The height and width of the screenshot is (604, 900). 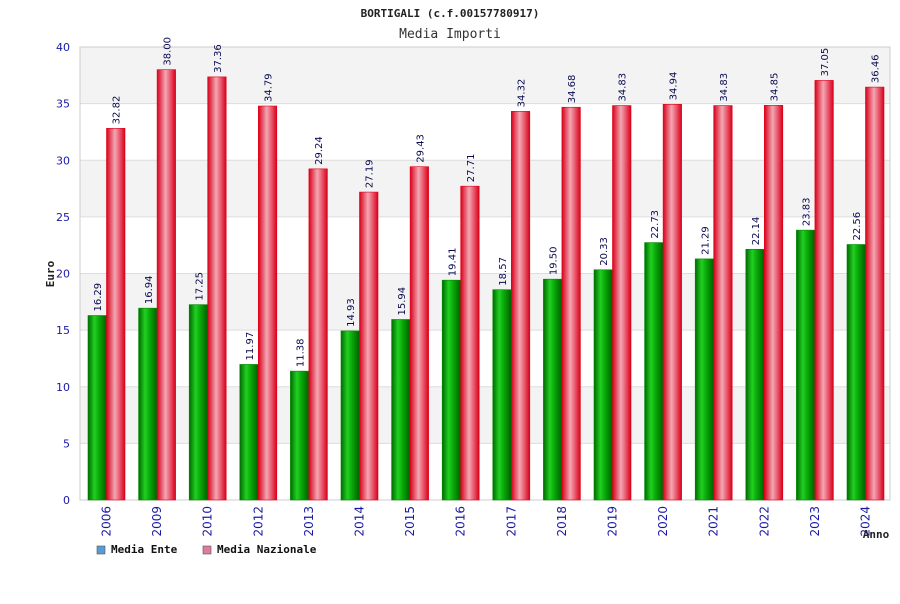 I want to click on y-tick-label: 15, so click(x=63, y=330).